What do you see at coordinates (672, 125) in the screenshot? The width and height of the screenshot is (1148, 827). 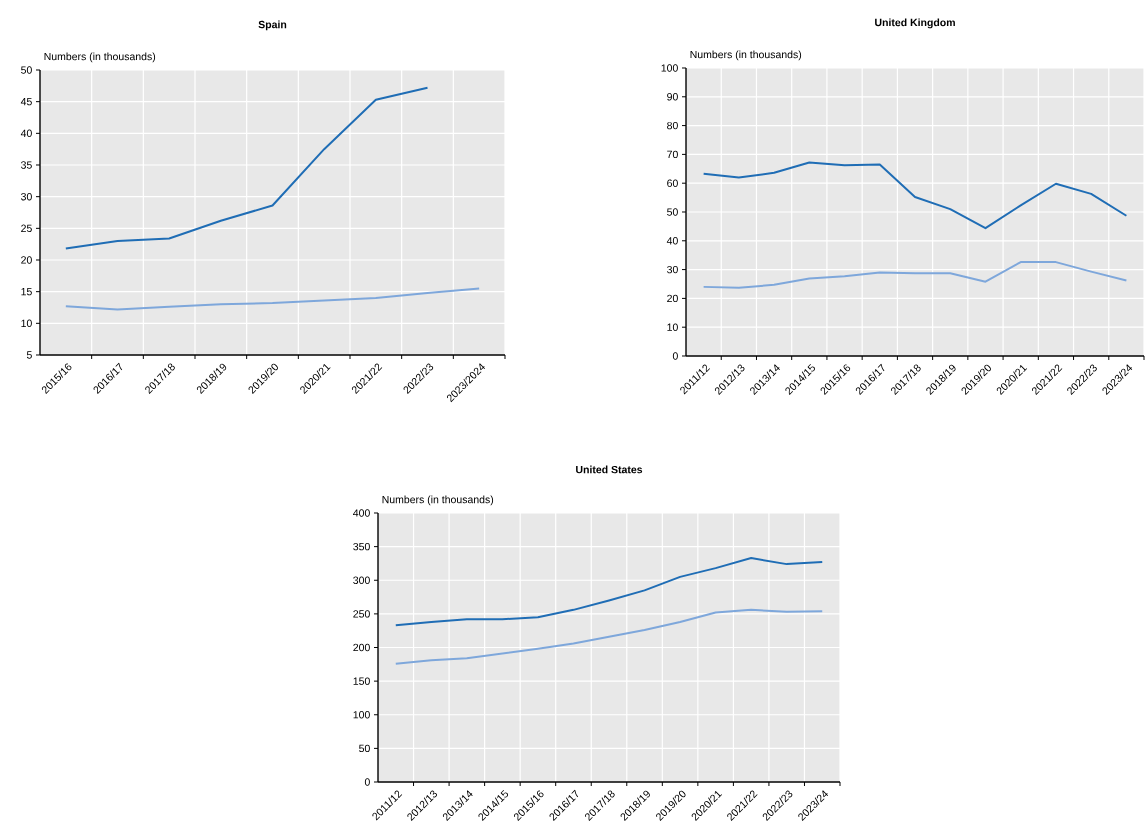 I see `y-tick-label: 80` at bounding box center [672, 125].